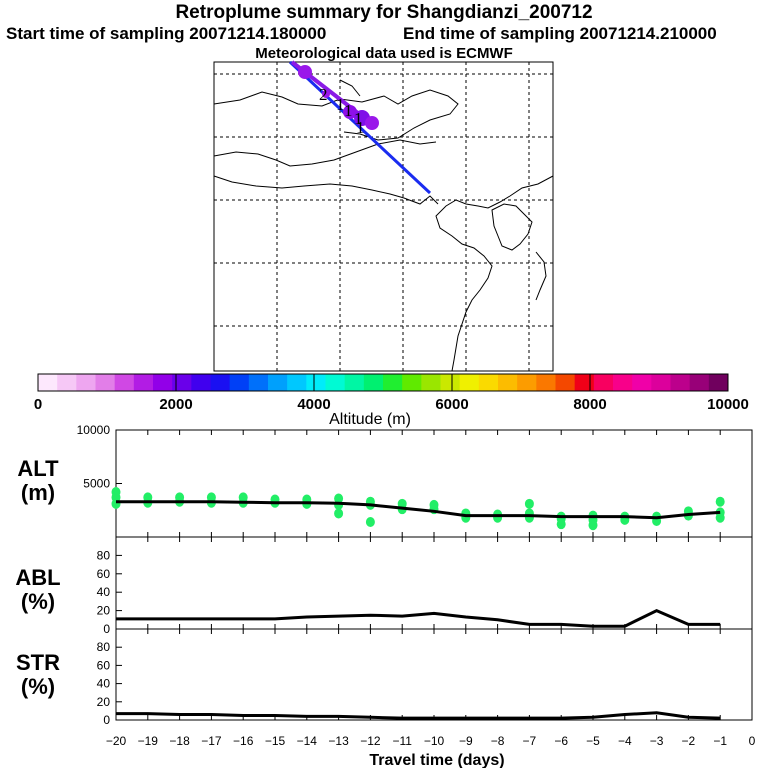  Describe the element at coordinates (38, 404) in the screenshot. I see `colorbar-tick-label: 0` at that location.